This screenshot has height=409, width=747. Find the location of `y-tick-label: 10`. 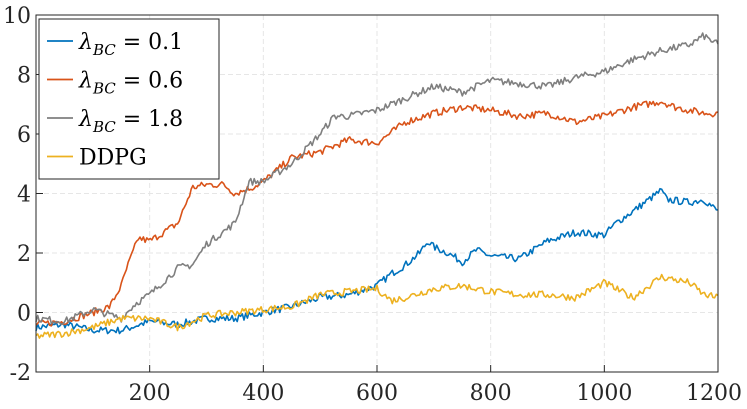

y-tick-label: 10 is located at coordinates (17, 16).